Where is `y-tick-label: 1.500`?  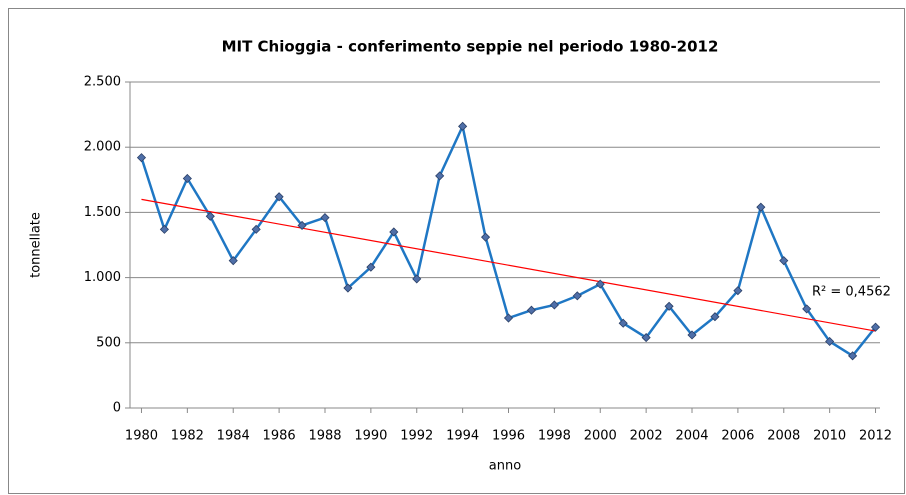
y-tick-label: 1.500 is located at coordinates (102, 212).